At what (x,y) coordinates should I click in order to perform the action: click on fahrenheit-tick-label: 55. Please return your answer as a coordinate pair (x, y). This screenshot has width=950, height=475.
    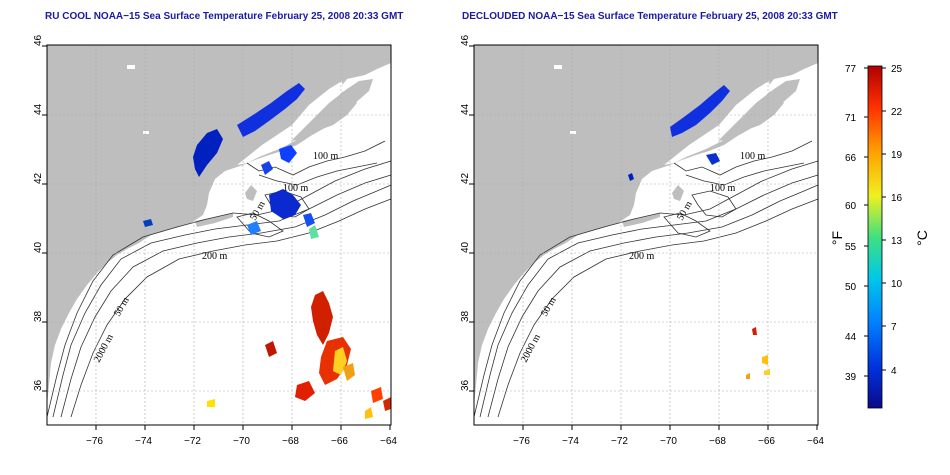
    Looking at the image, I should click on (851, 247).